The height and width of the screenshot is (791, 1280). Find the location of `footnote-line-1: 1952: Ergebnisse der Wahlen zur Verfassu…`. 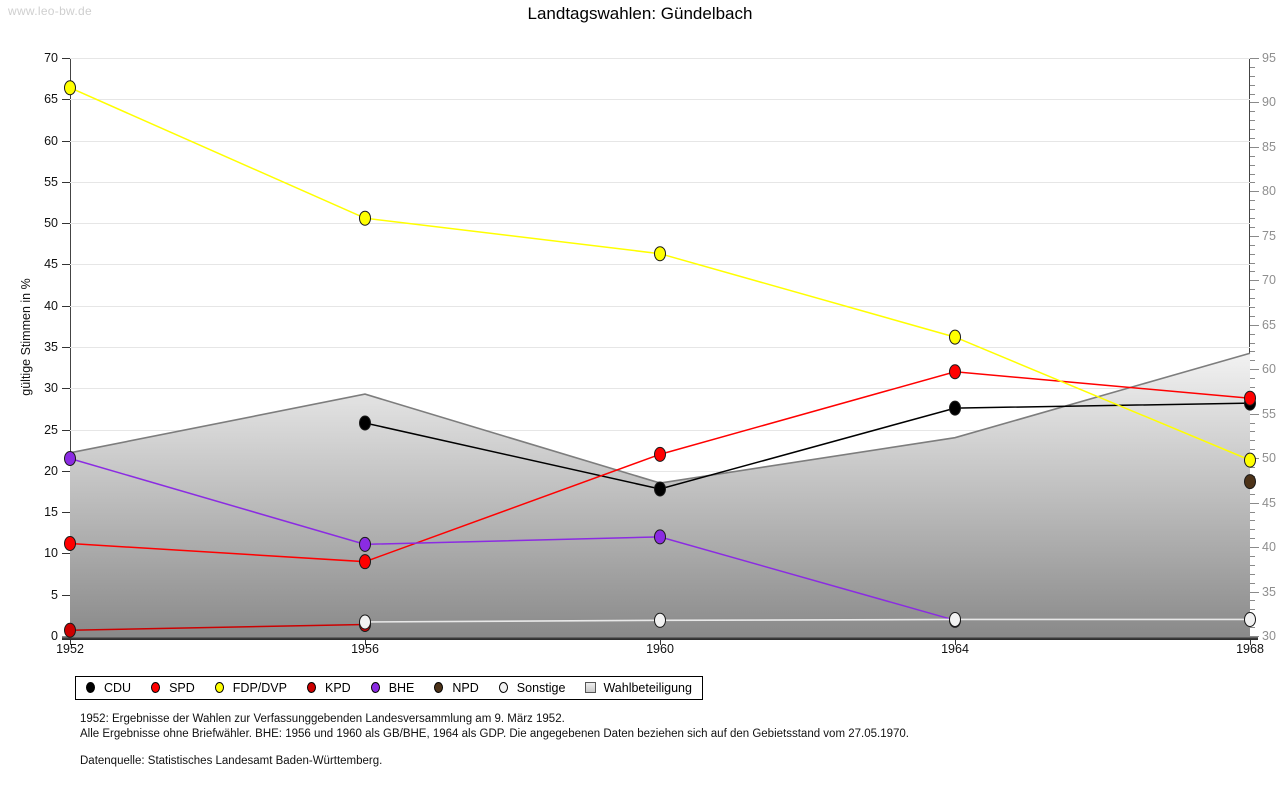

footnote-line-1: 1952: Ergebnisse der Wahlen zur Verfassu… is located at coordinates (322, 719).